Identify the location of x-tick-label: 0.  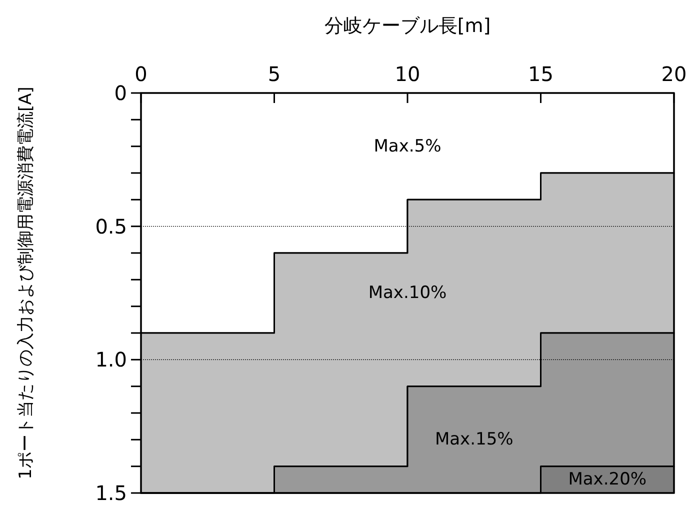
(141, 74).